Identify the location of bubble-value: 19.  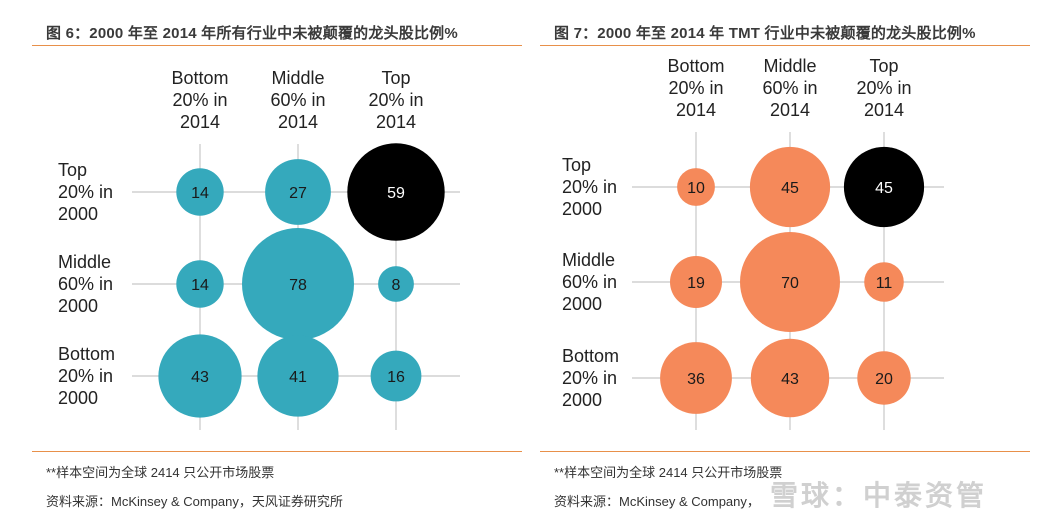
(696, 283).